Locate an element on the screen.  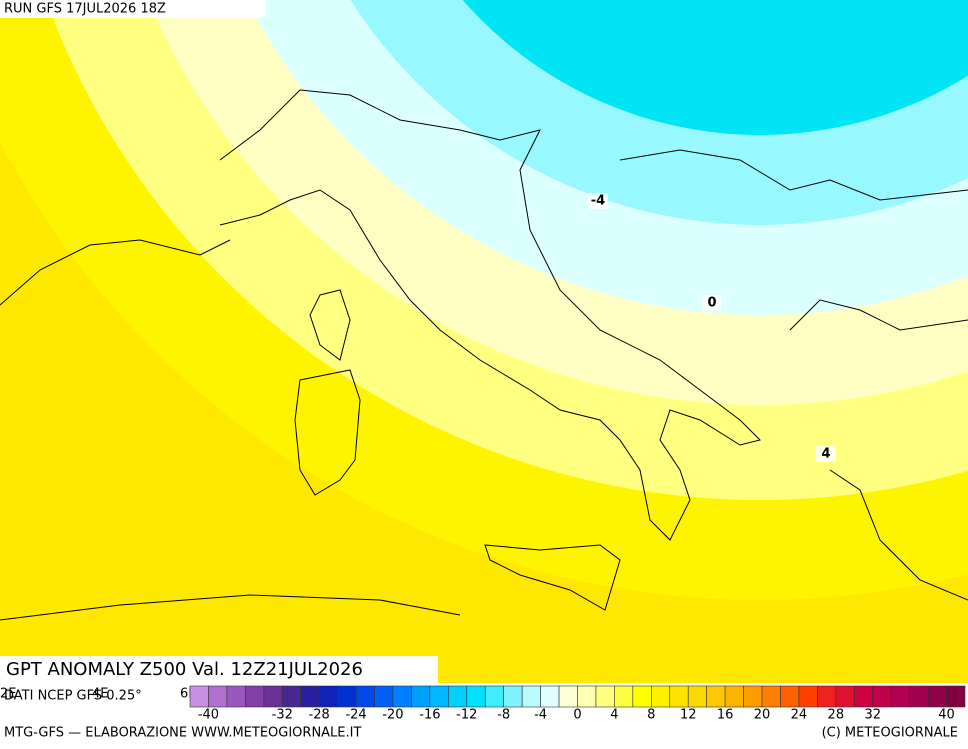
colorbar-tick-label: -8 is located at coordinates (503, 715).